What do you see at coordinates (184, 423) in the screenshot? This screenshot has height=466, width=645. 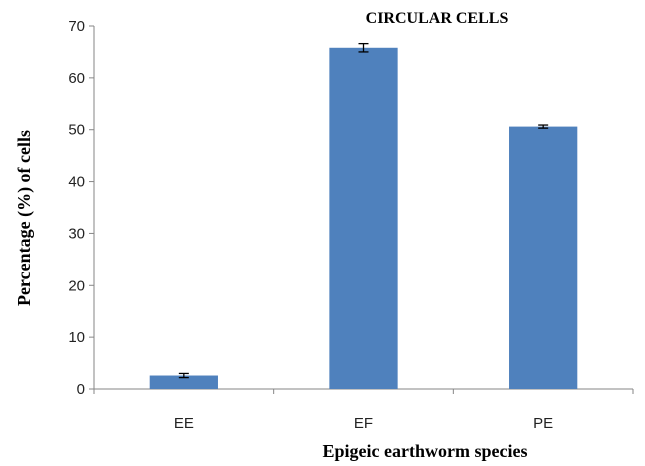 I see `x-tick-label: EE` at bounding box center [184, 423].